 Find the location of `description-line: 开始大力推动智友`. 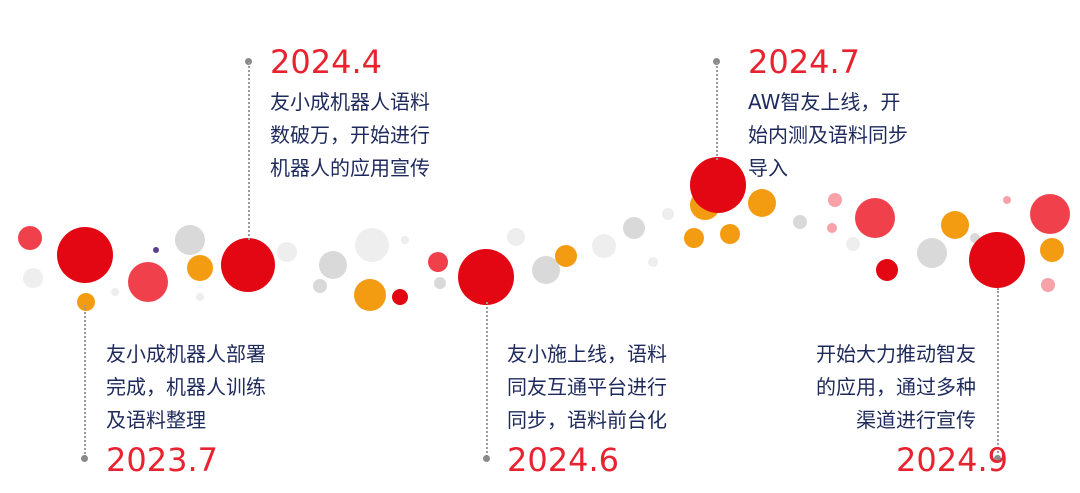

description-line: 开始大力推动智友 is located at coordinates (896, 354).